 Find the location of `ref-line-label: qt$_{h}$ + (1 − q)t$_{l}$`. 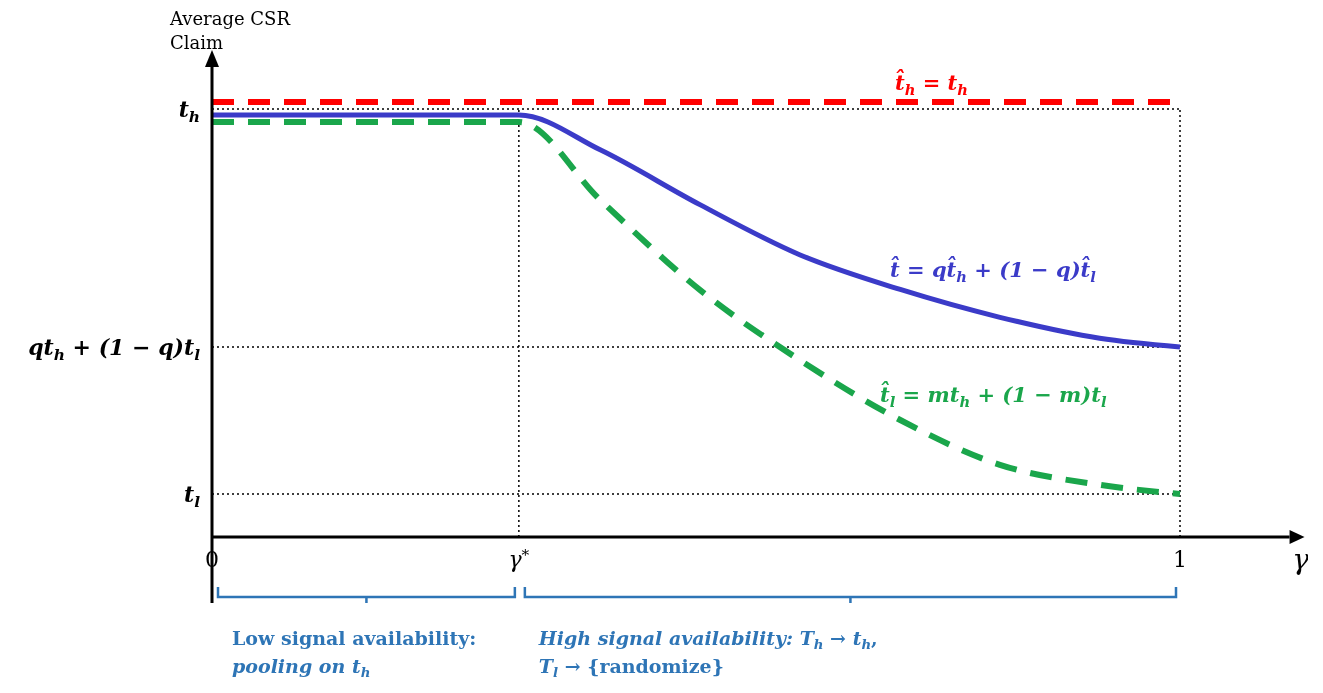

ref-line-label: qt$_{h}$ + (1 − q)t$_{l}$ is located at coordinates (114, 348).